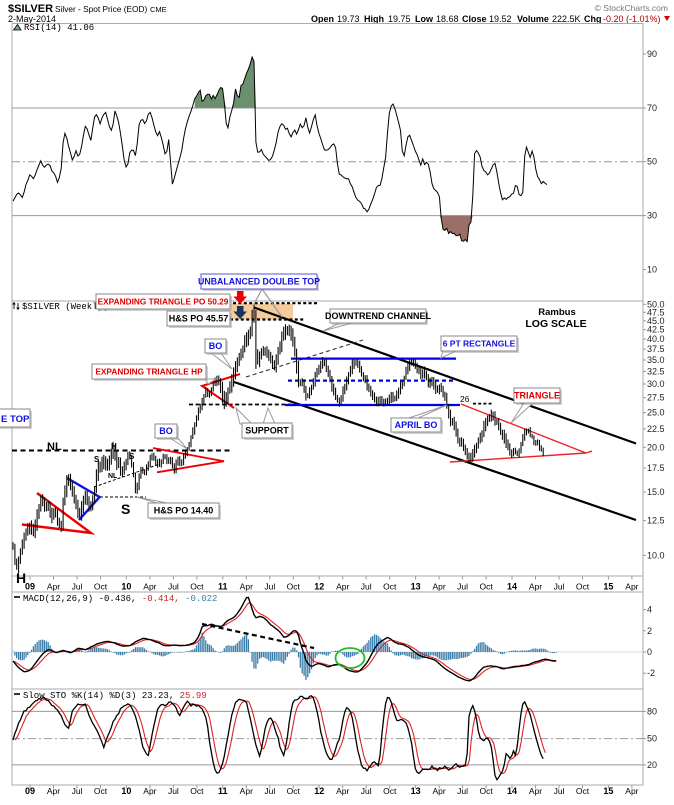 The image size is (674, 805). Describe the element at coordinates (555, 324) in the screenshot. I see `svg-text: LOG SCALE` at that location.